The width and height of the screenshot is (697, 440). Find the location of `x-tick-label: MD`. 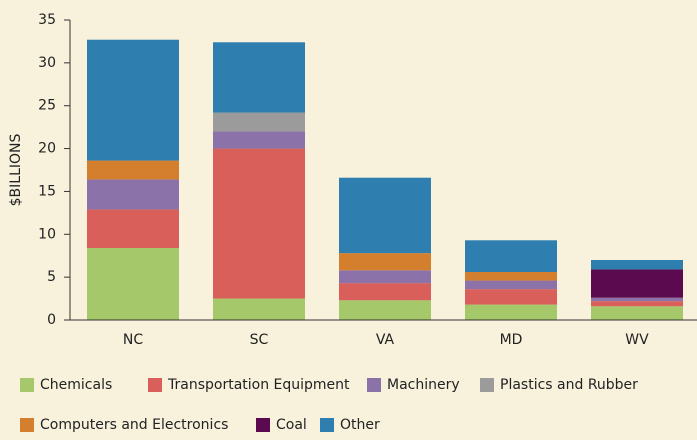

x-tick-label: MD is located at coordinates (511, 340).